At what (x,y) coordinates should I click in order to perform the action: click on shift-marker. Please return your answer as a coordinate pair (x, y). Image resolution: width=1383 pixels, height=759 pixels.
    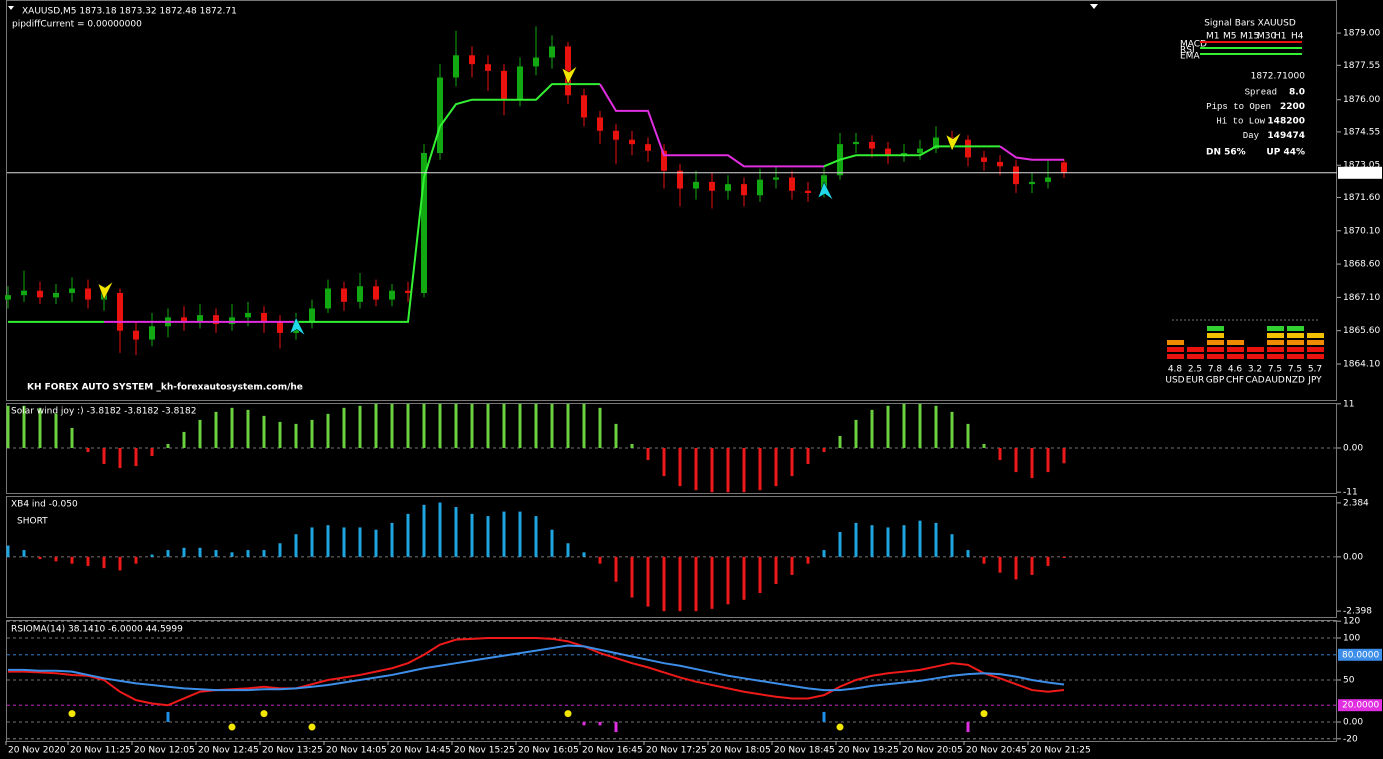
    Looking at the image, I should click on (1094, 6).